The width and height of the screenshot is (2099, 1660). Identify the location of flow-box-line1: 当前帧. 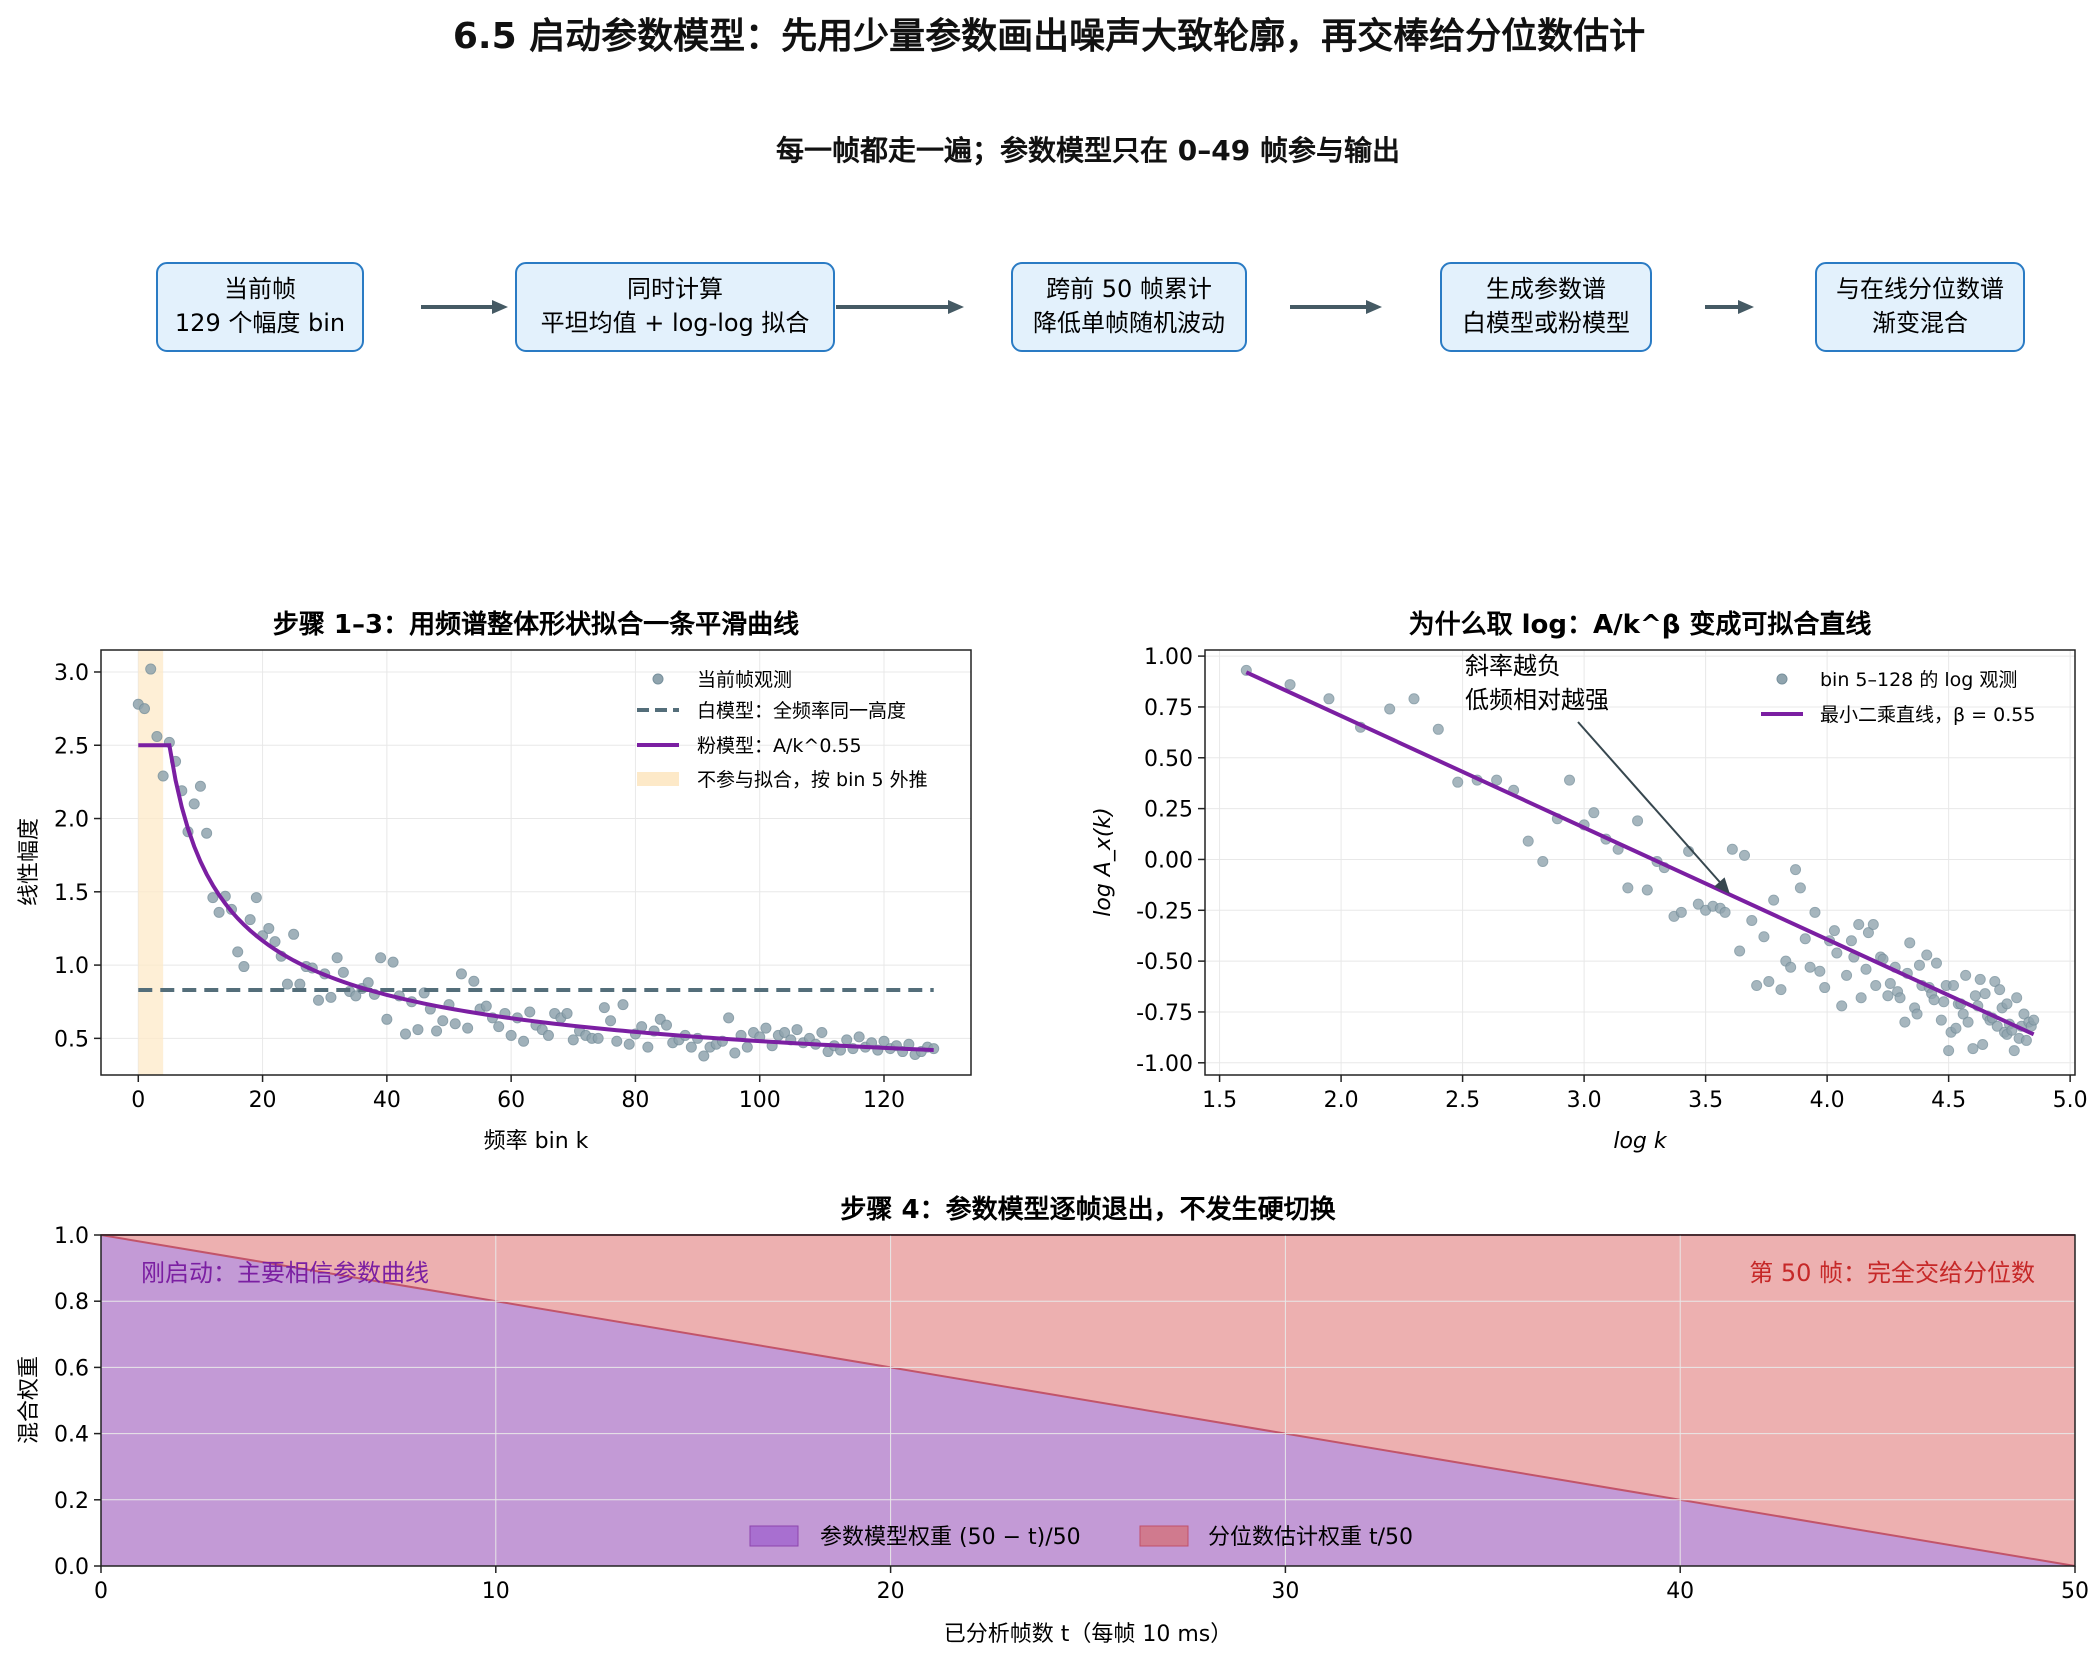
(260, 289).